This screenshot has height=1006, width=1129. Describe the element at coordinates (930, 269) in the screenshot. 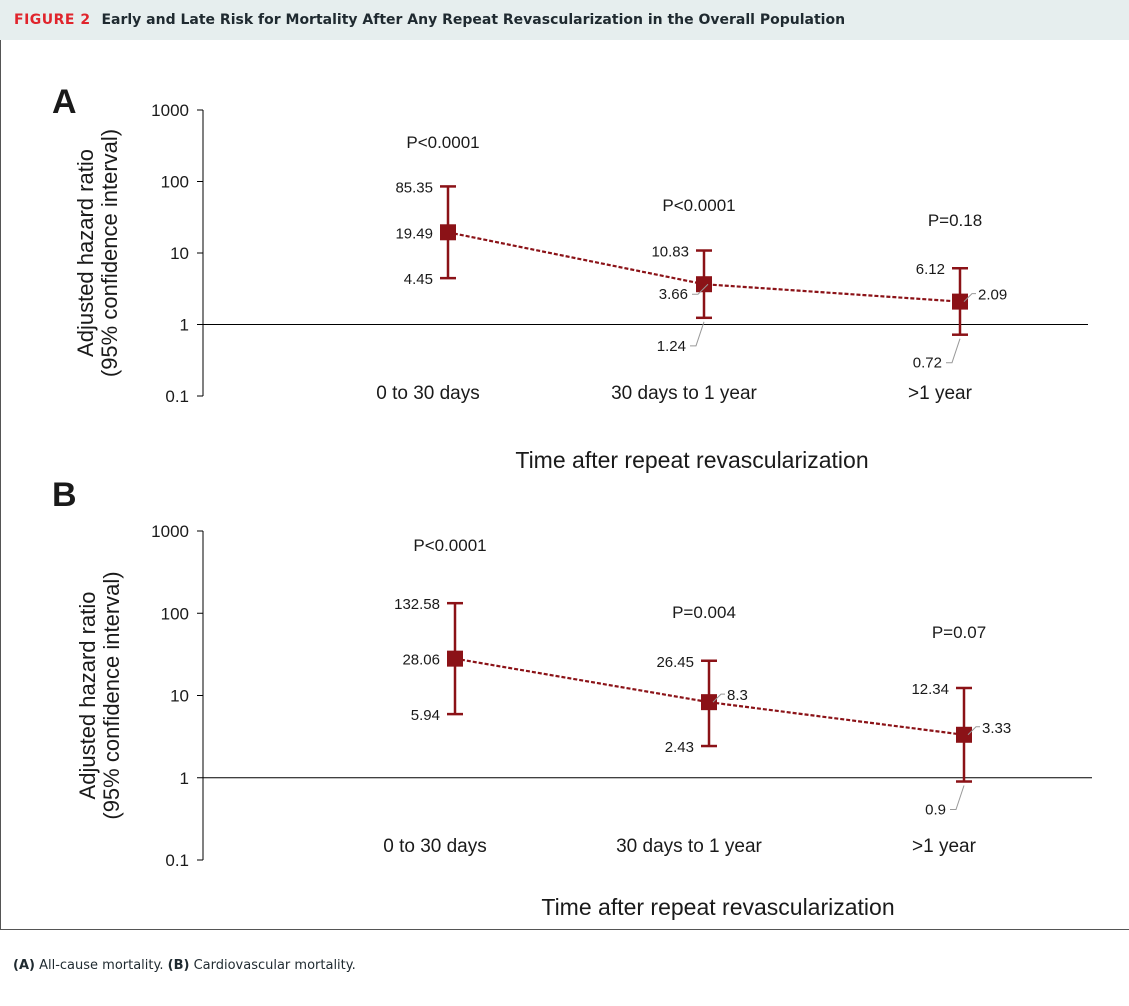

I see `panel-a-upper-ci-label: 6.12` at that location.